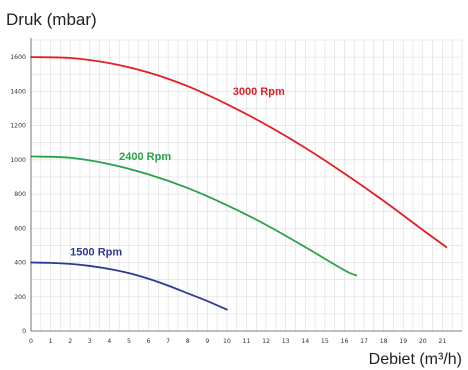 The width and height of the screenshot is (468, 370). I want to click on x-tick-label: 8, so click(188, 341).